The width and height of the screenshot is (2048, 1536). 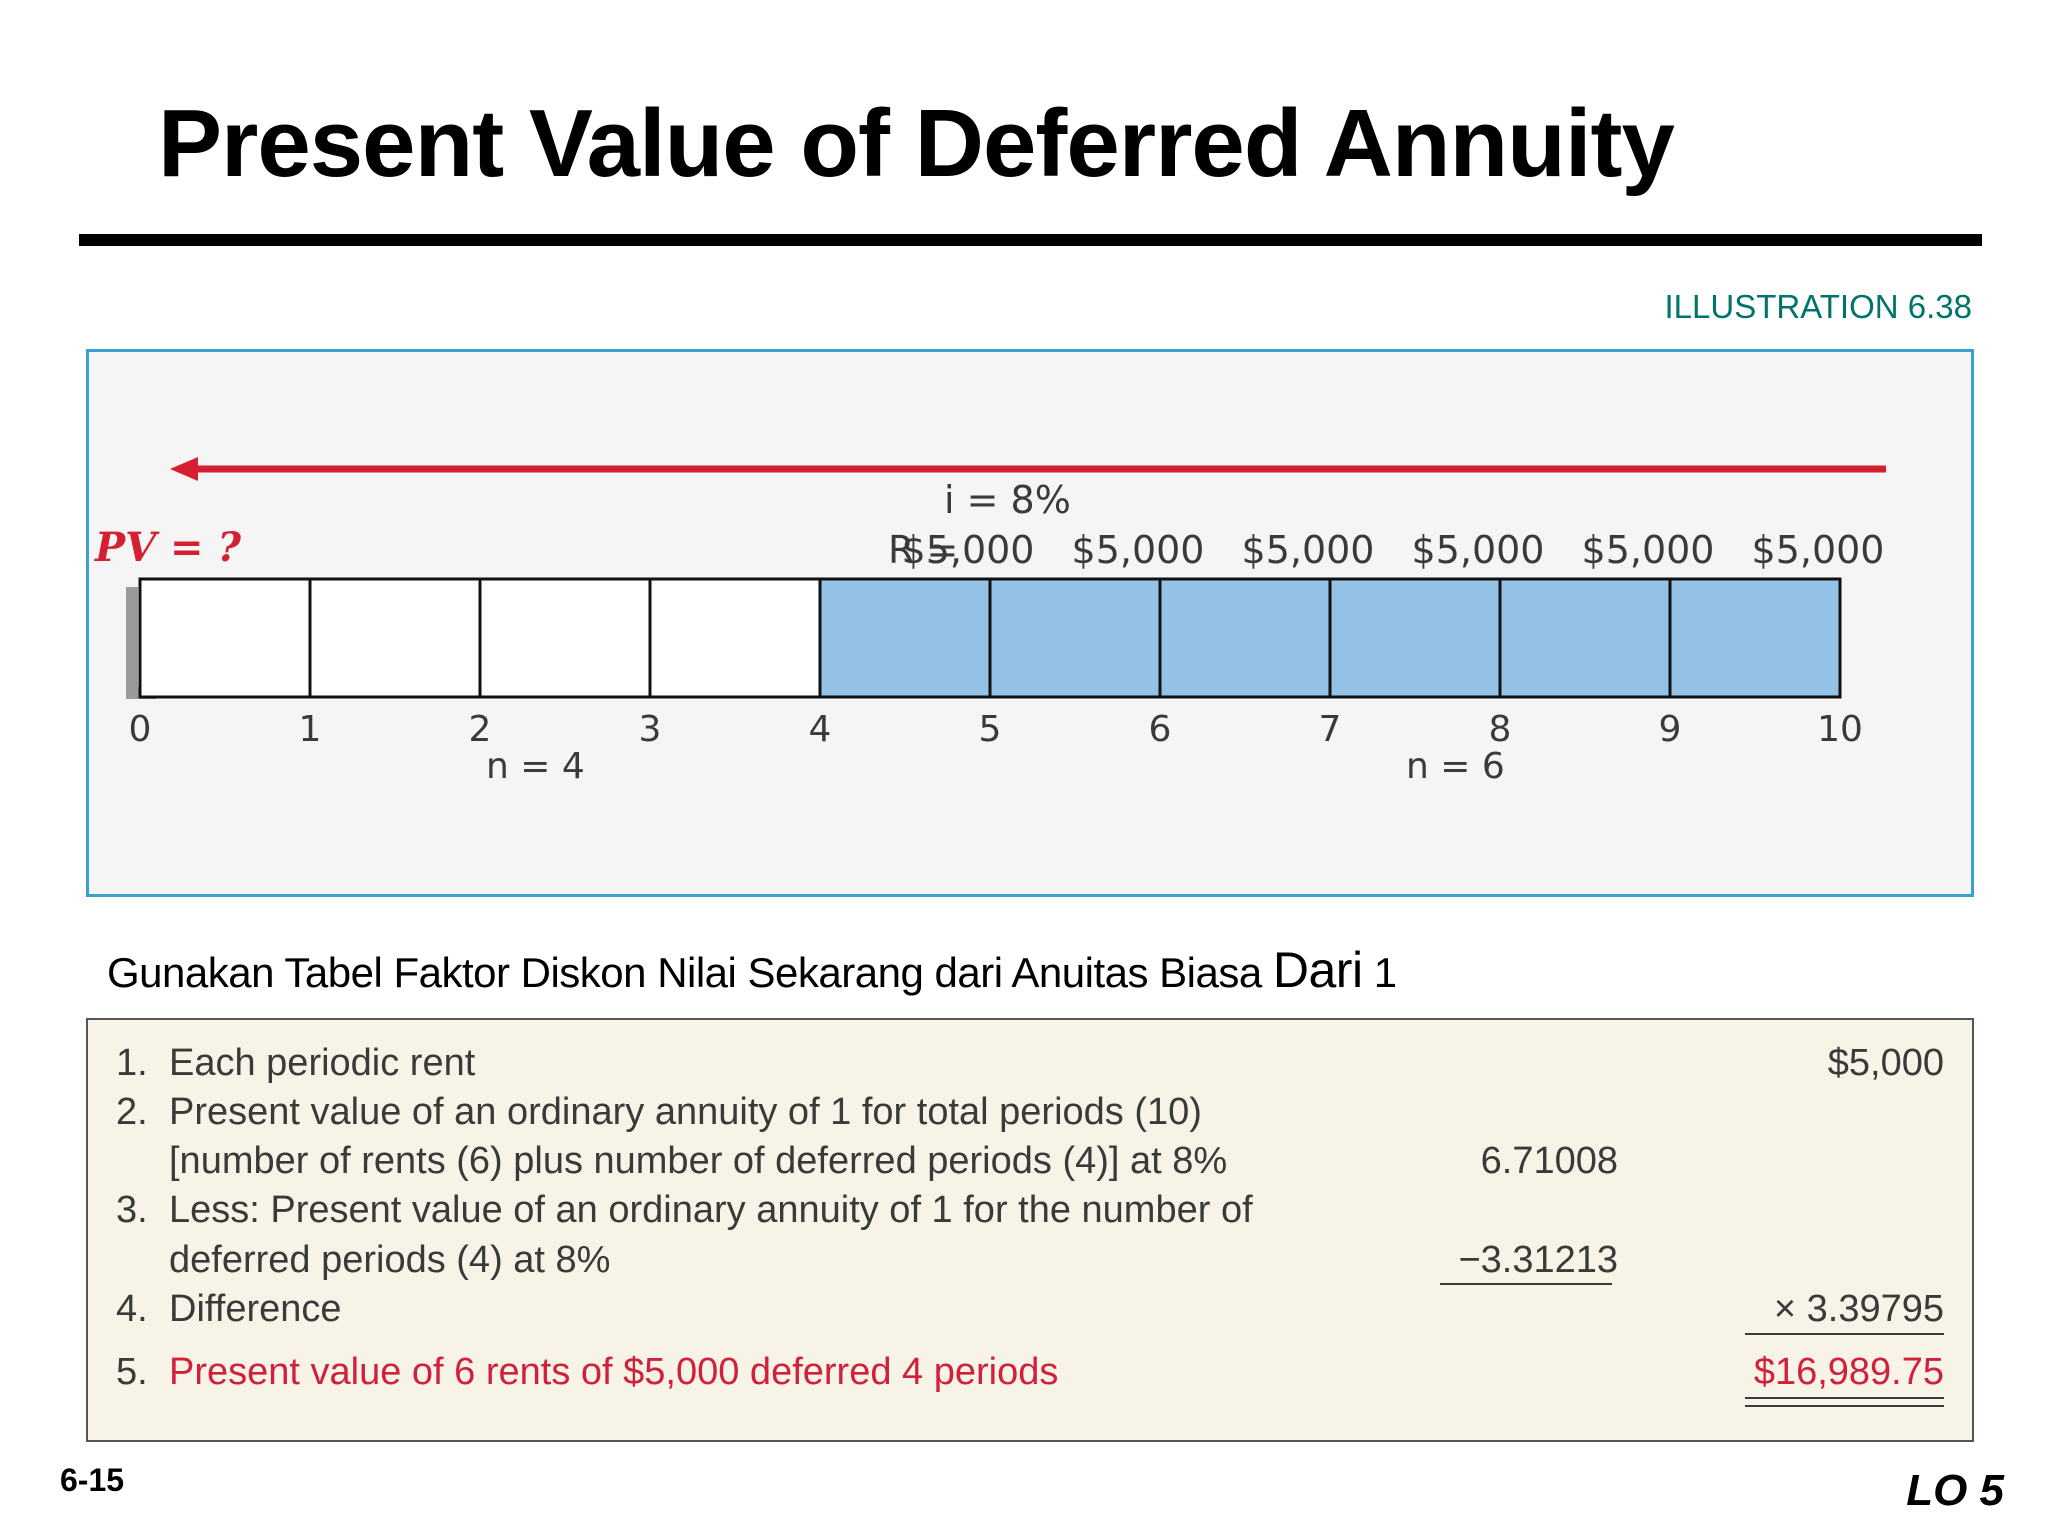 What do you see at coordinates (167, 547) in the screenshot?
I see `pv-label: PV = ?` at bounding box center [167, 547].